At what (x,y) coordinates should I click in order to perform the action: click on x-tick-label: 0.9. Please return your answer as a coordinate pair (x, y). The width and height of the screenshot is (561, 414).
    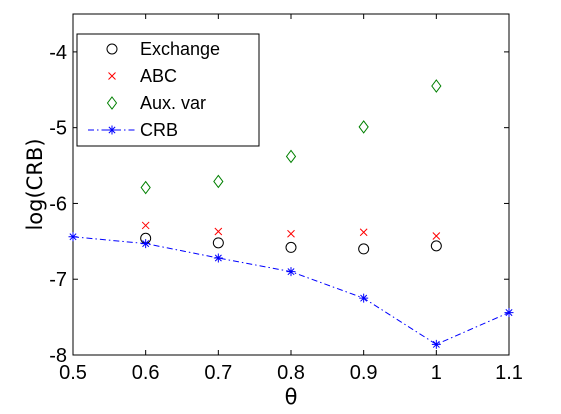
    Looking at the image, I should click on (364, 373).